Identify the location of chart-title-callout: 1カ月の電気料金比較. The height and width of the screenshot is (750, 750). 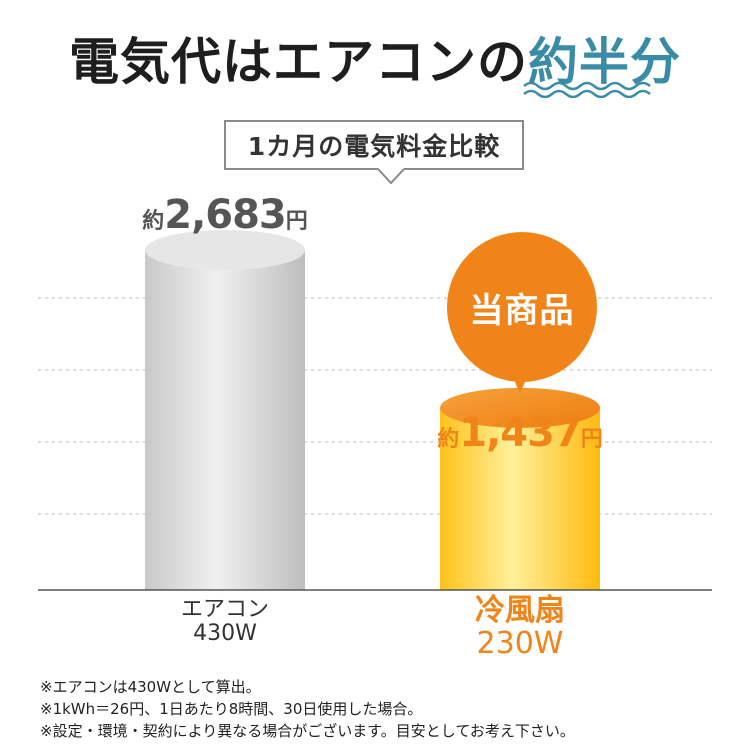
(374, 145).